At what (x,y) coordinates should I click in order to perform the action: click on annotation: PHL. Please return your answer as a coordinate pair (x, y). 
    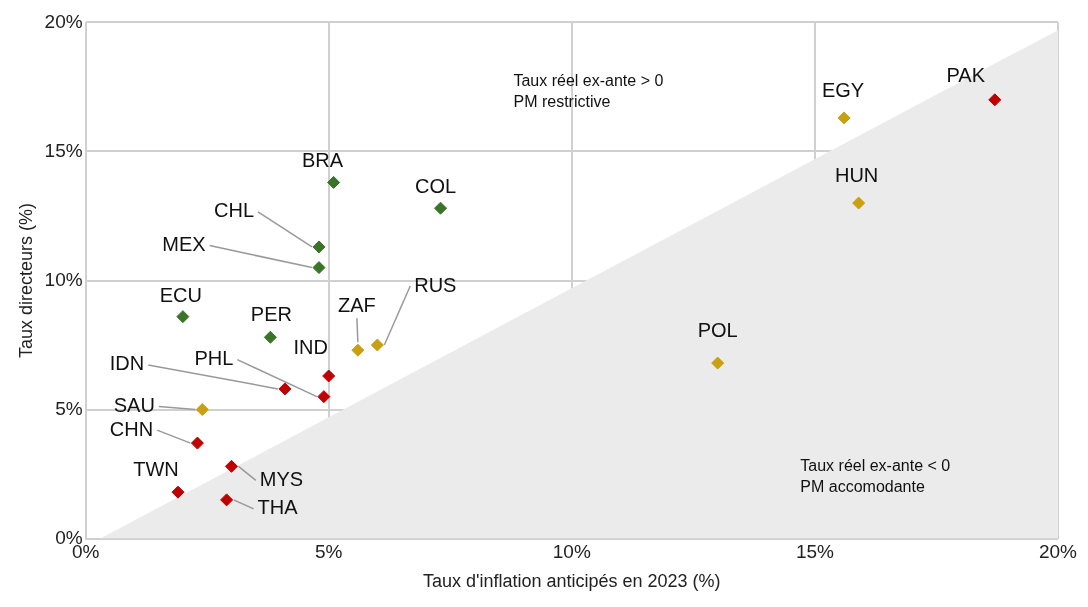
    Looking at the image, I should click on (214, 358).